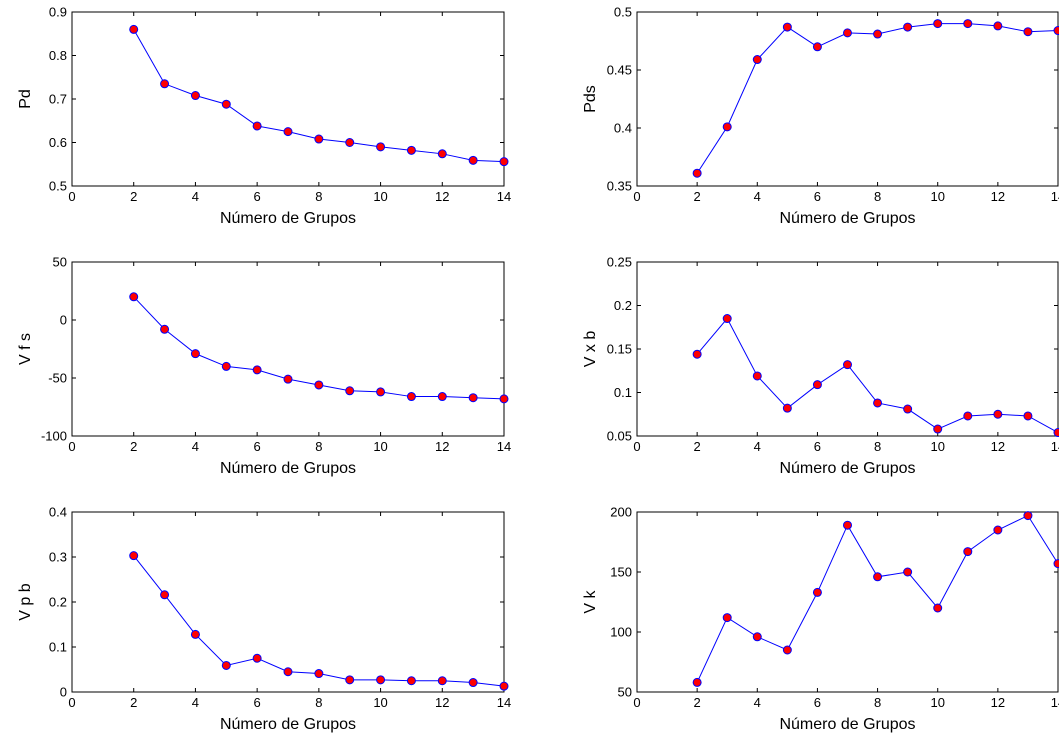 Image resolution: width=1059 pixels, height=742 pixels. What do you see at coordinates (58, 12) in the screenshot?
I see `y-tick-label: 0.9` at bounding box center [58, 12].